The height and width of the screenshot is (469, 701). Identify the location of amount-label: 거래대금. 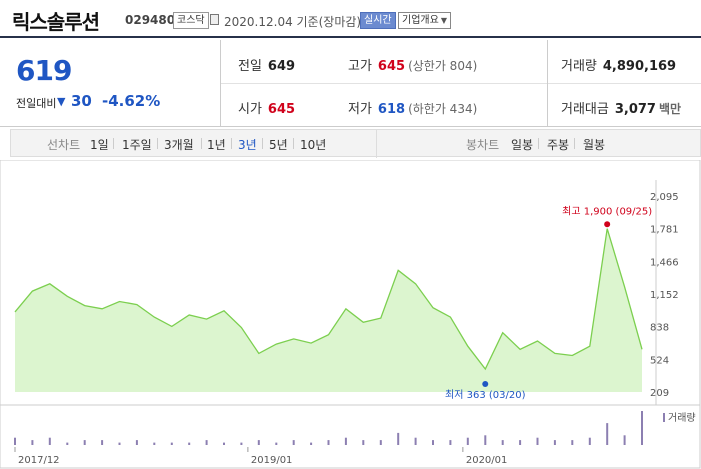
(585, 109).